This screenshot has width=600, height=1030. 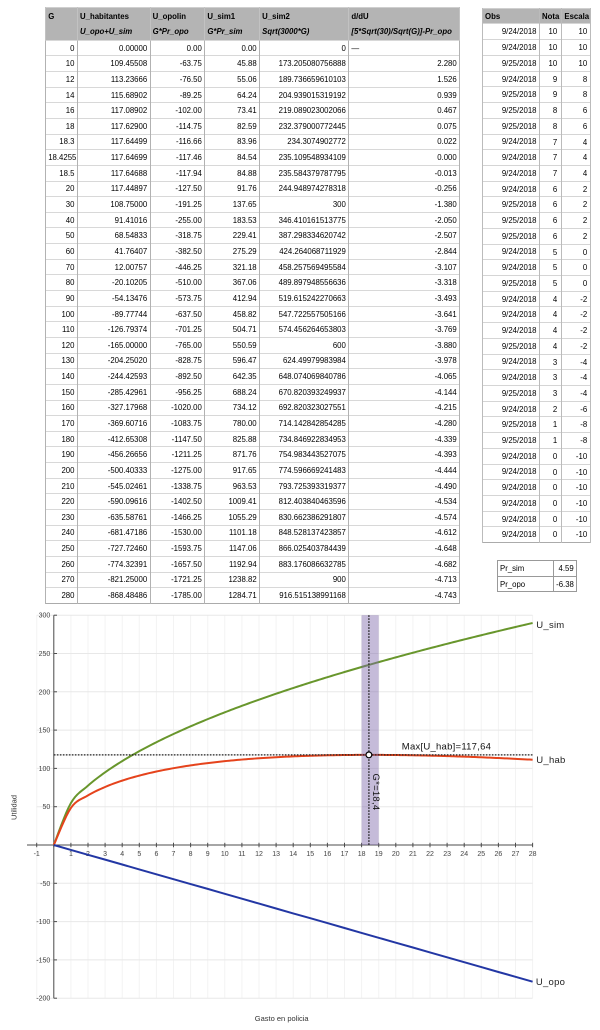 I want to click on svg-text: 17, so click(x=345, y=854).